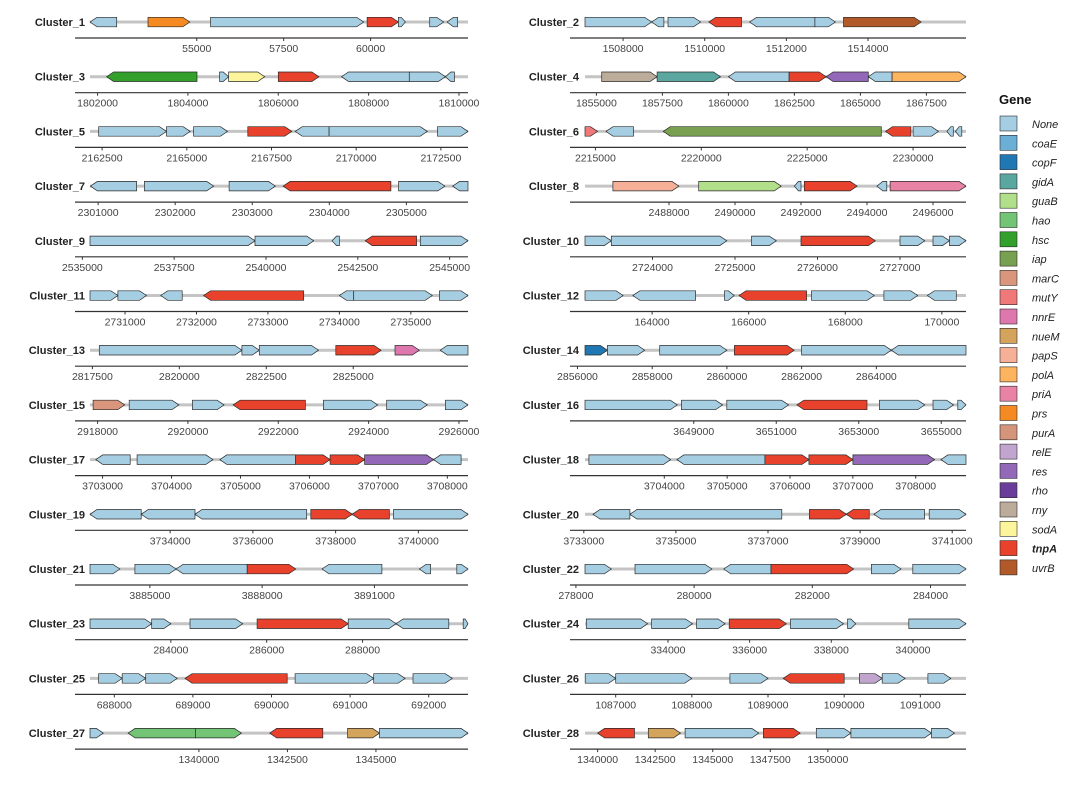 The width and height of the screenshot is (1080, 787). I want to click on x-tick-label: 3655000, so click(941, 432).